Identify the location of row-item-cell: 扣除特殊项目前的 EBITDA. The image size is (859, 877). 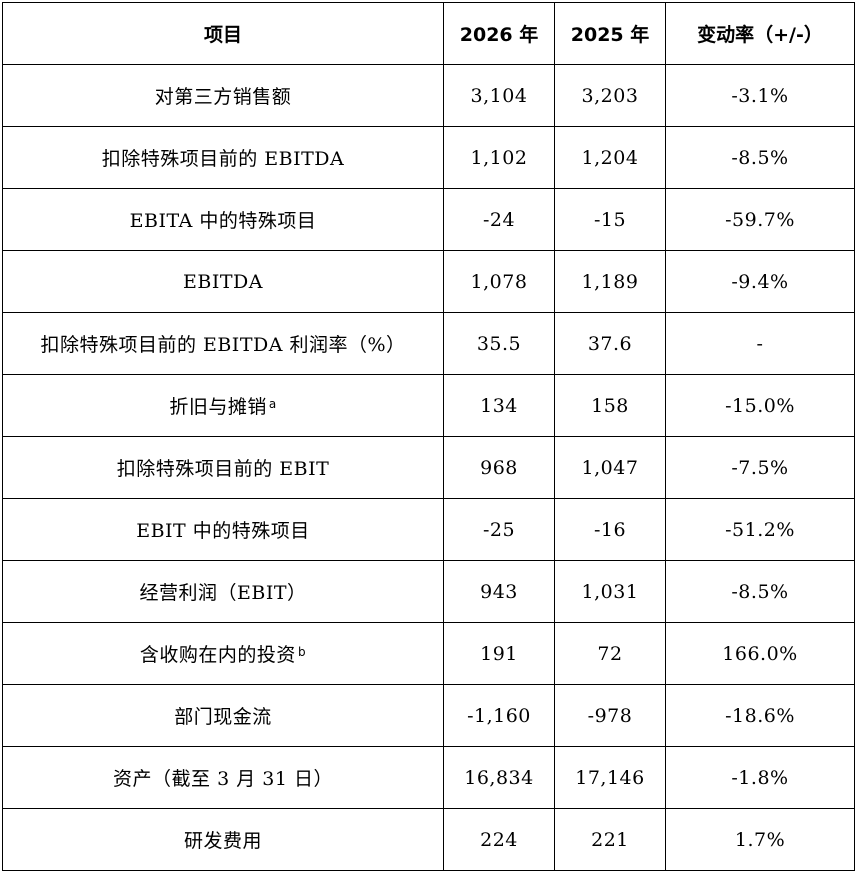
(223, 157).